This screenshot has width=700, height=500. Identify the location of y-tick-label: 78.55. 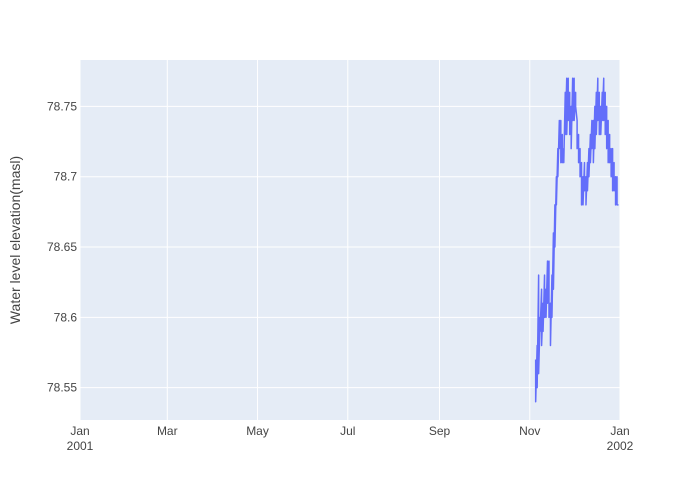
(62, 388).